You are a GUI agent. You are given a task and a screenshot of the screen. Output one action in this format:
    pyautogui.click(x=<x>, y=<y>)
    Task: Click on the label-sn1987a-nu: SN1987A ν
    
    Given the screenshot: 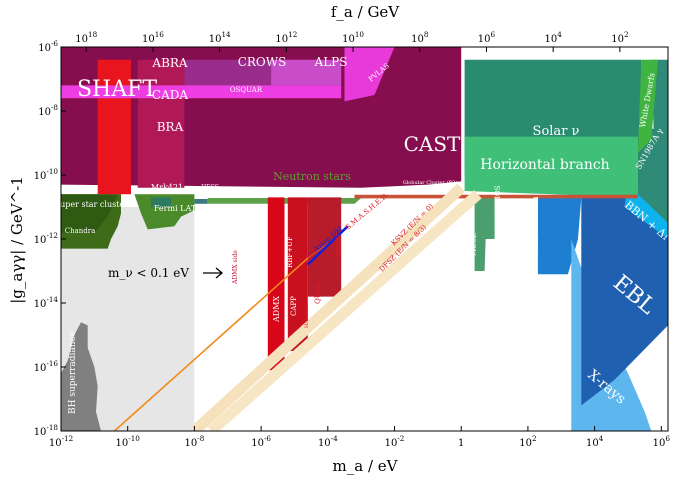 What is the action you would take?
    pyautogui.click(x=676, y=88)
    